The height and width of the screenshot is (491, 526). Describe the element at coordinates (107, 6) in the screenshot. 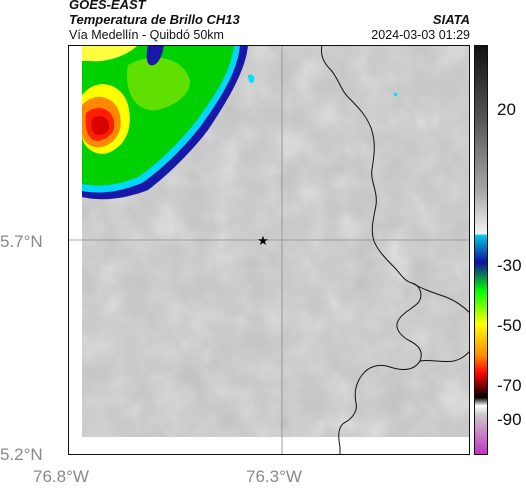

I see `satellite-name: GOES-EAST` at that location.